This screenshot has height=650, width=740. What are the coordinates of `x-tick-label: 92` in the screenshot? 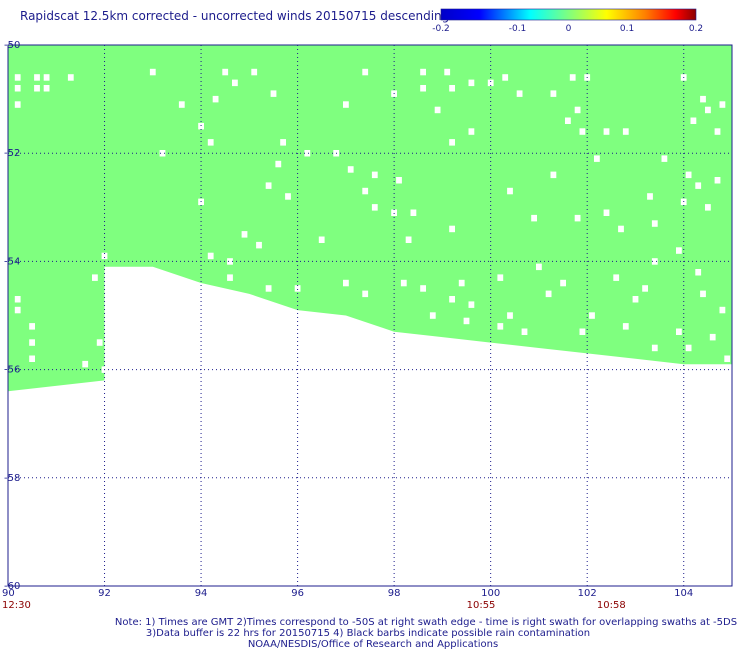 It's located at (104, 593).